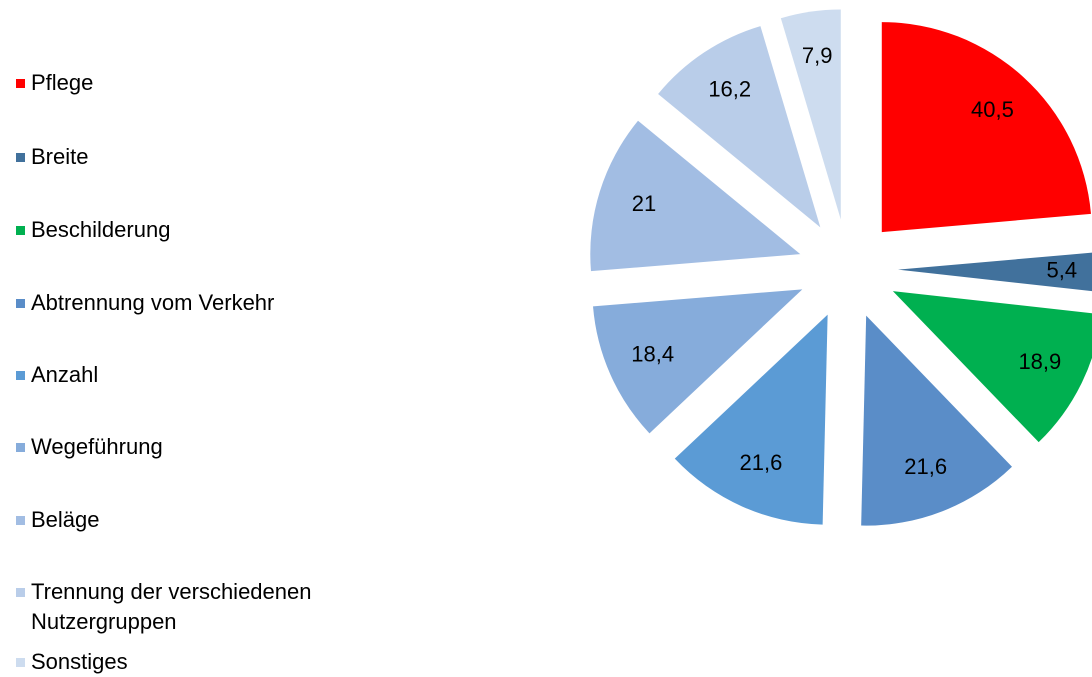 This screenshot has width=1092, height=677. Describe the element at coordinates (209, 520) in the screenshot. I see `legend-item: Beläge` at that location.